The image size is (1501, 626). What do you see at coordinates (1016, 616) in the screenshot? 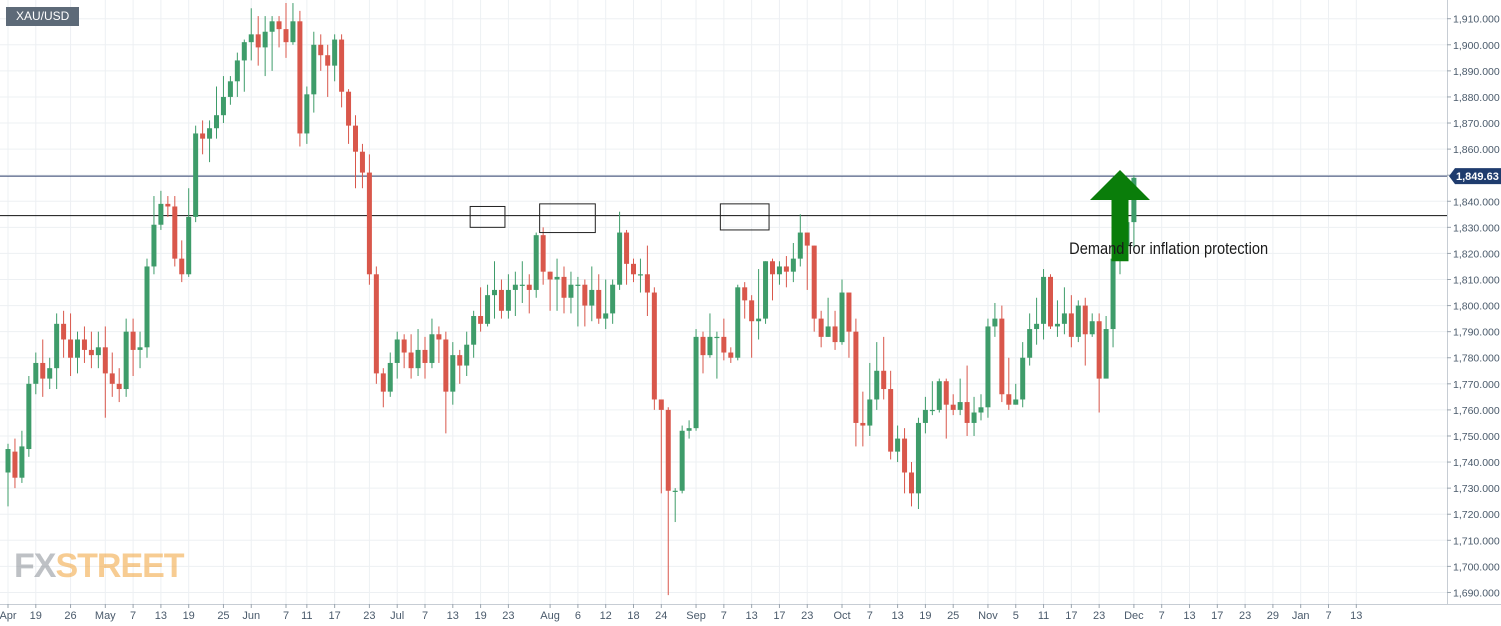
I see `x-tick-label: 5` at bounding box center [1016, 616].